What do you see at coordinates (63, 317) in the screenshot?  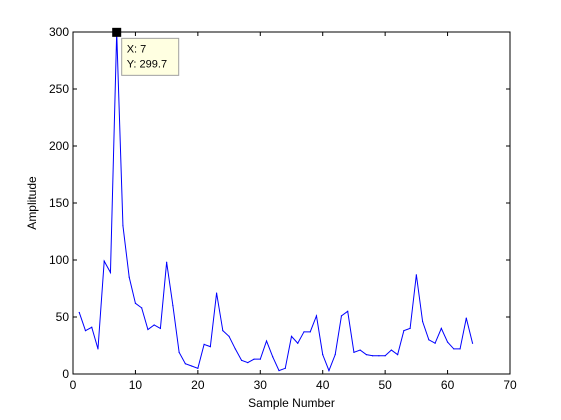 I see `y-tick-label: 50` at bounding box center [63, 317].